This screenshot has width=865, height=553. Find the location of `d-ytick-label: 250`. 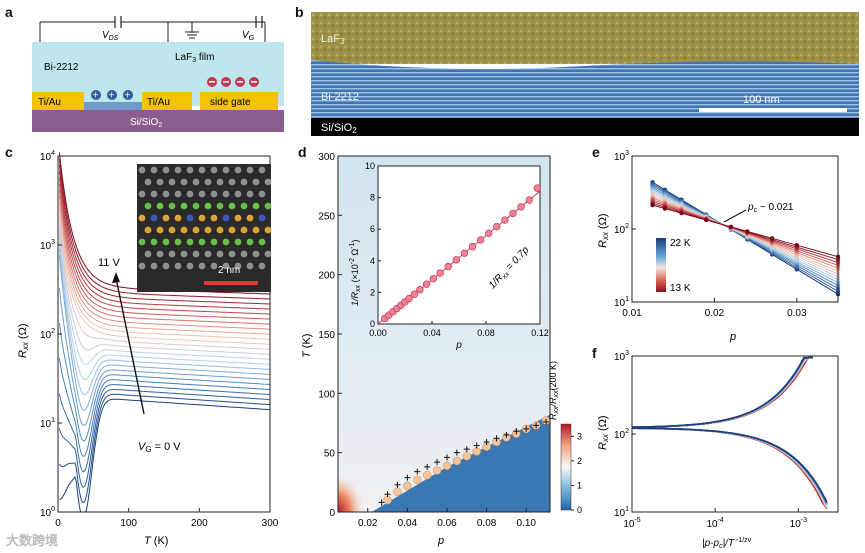

d-ytick-label: 250 is located at coordinates (326, 216).